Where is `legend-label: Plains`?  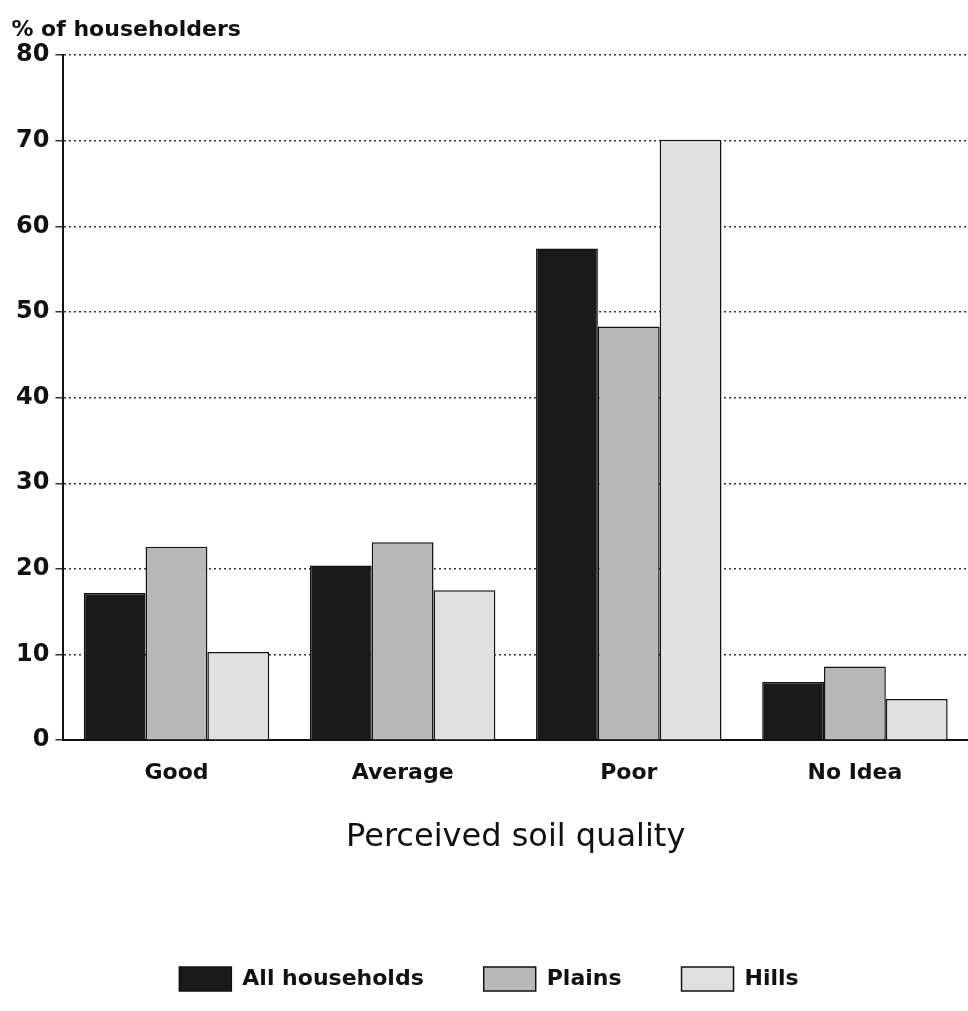
legend-label: Plains is located at coordinates (584, 977).